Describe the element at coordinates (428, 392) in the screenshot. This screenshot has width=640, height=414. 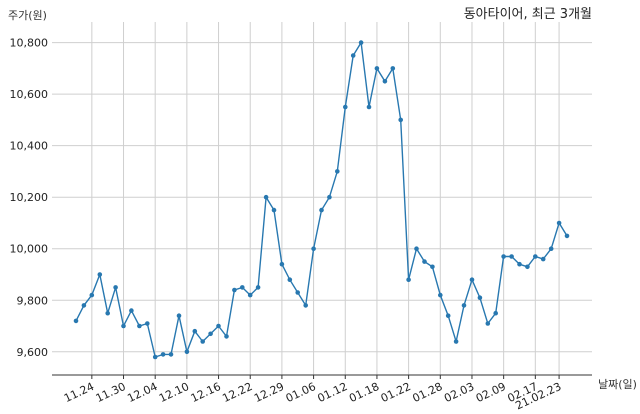
I see `x-tick-label: 01.28` at that location.